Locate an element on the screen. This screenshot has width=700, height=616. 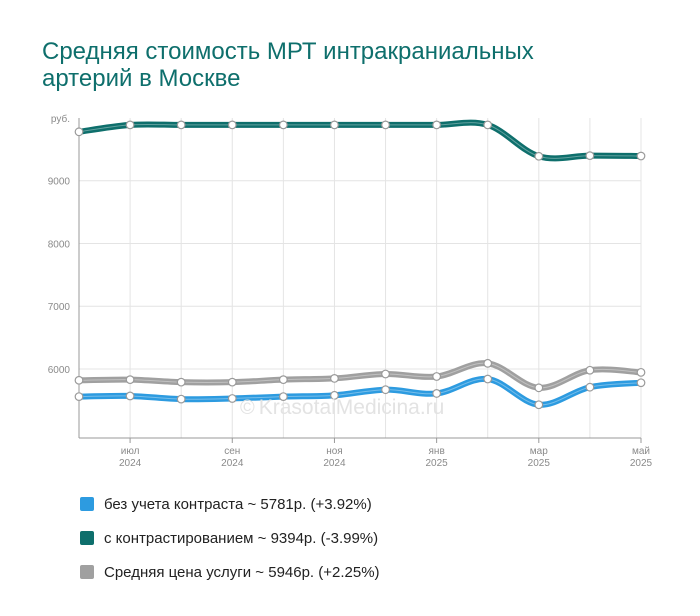
x-tick-label-month: янв is located at coordinates (437, 451).